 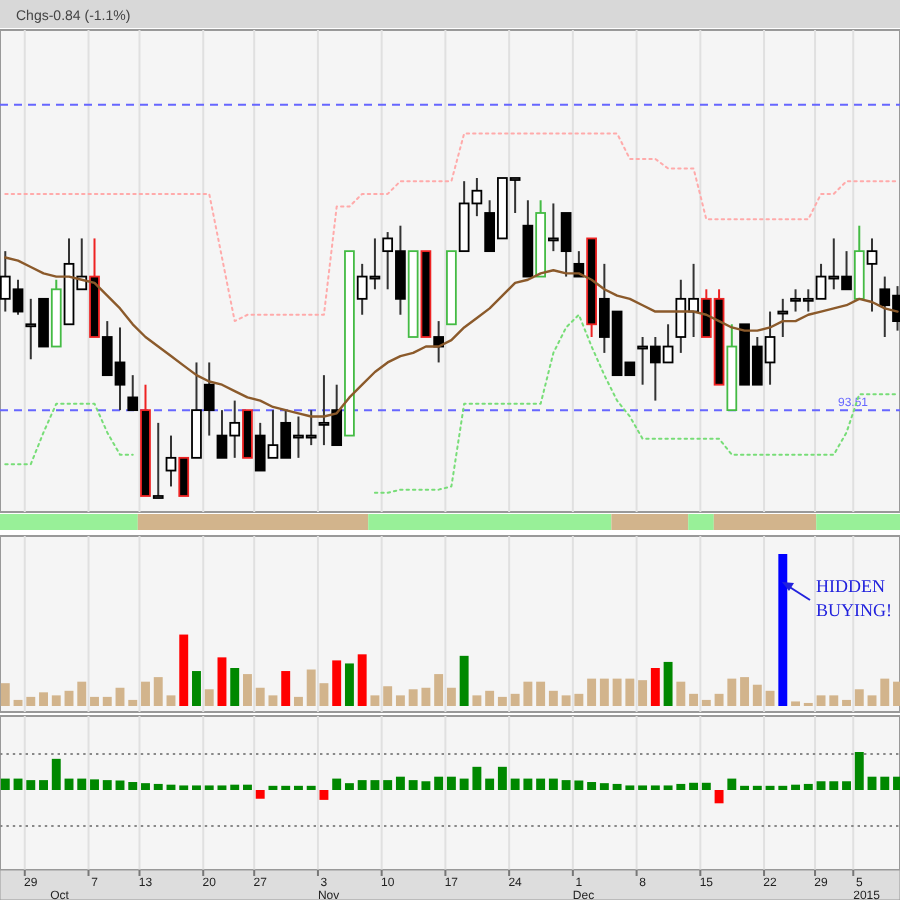 What do you see at coordinates (854, 598) in the screenshot?
I see `annotation: HIDDEN BUYING!` at bounding box center [854, 598].